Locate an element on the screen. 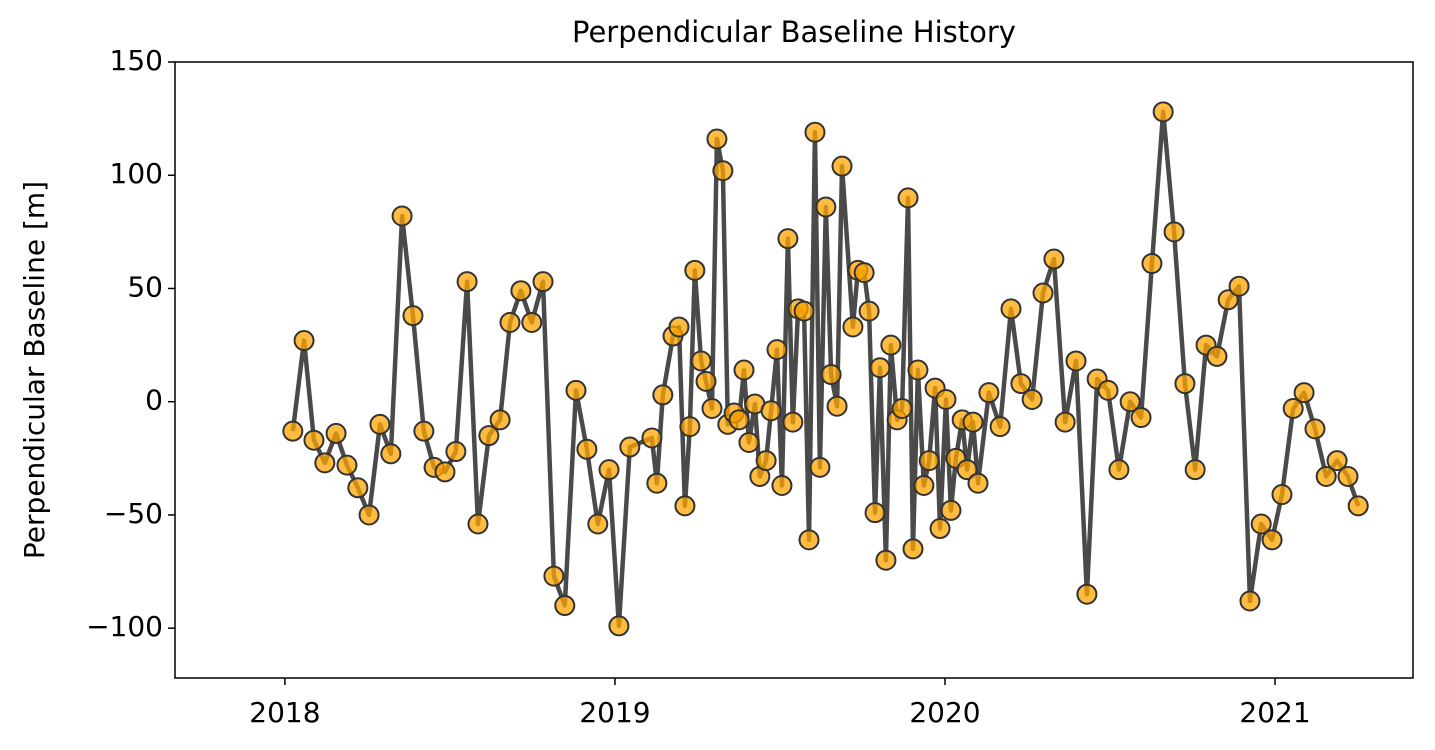 This screenshot has width=1435, height=750. x-tick-label: 2019 is located at coordinates (614, 712).